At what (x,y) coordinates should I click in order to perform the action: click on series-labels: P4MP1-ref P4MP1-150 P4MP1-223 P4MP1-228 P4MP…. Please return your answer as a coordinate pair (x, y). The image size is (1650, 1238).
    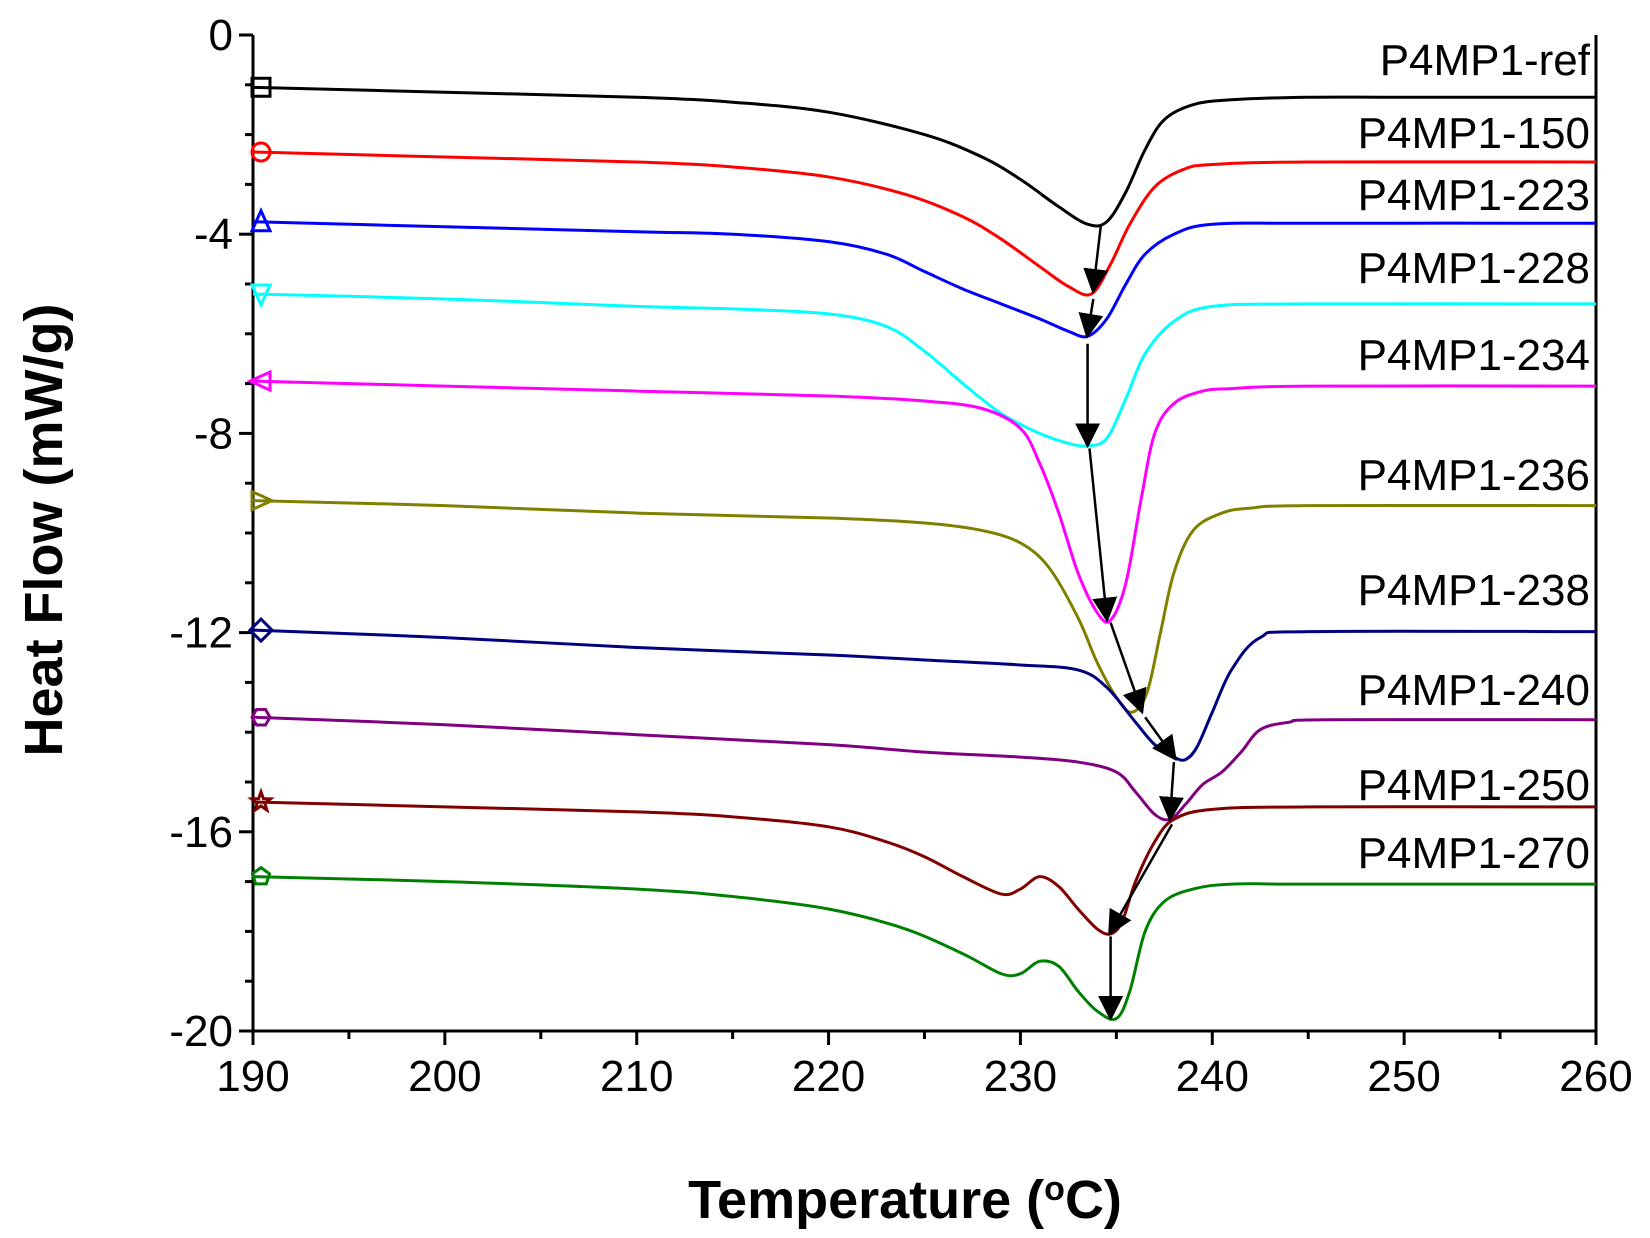
    Looking at the image, I should click on (1474, 457).